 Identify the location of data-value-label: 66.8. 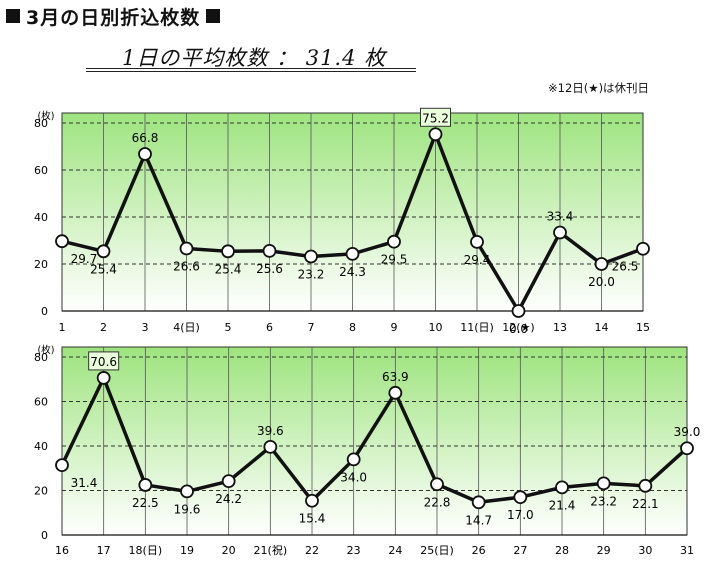
(145, 138).